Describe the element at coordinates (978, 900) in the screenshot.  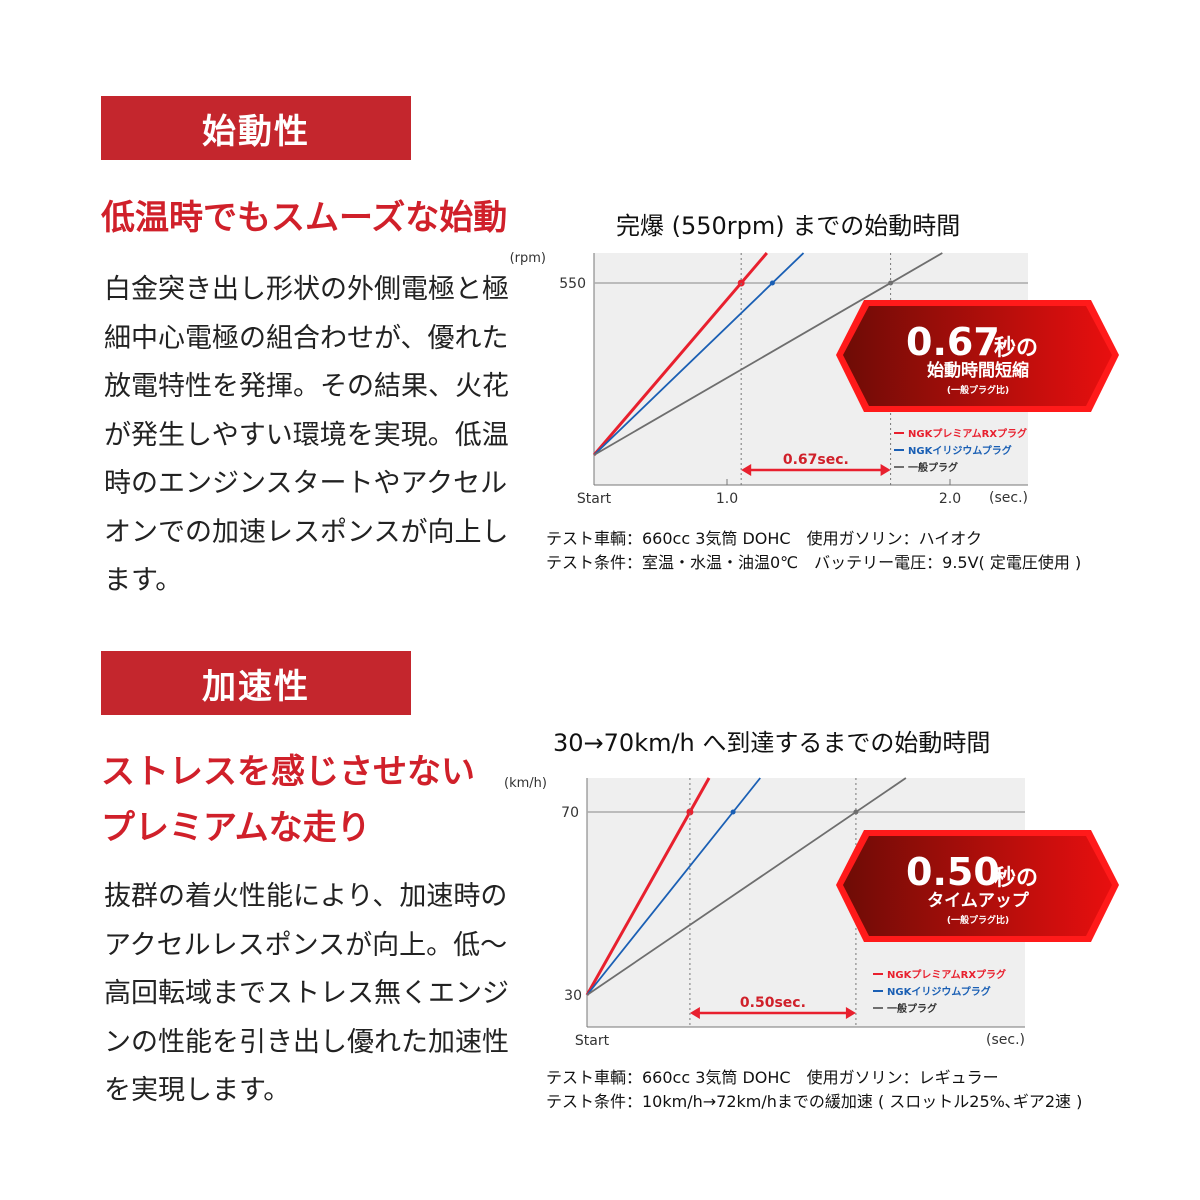
I see `badge-subtitle: タイムアップ` at that location.